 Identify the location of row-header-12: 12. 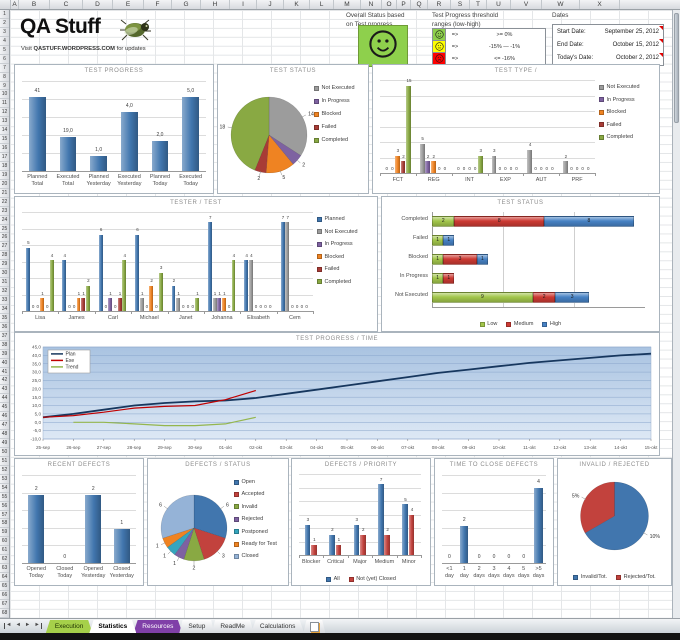
(4, 113).